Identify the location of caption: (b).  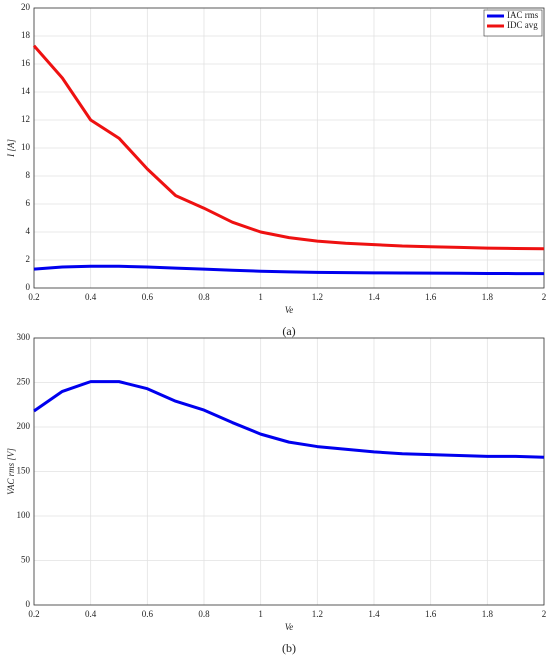
(289, 648).